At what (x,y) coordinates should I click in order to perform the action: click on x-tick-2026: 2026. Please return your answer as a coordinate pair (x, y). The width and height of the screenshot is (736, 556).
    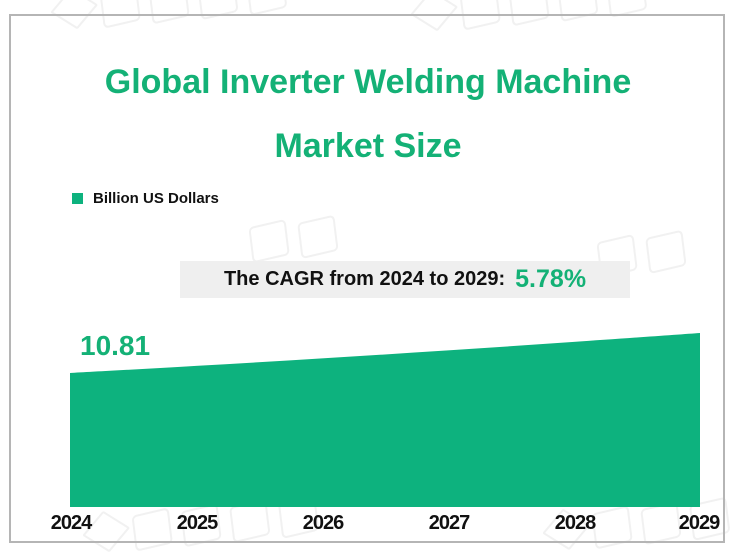
    Looking at the image, I should click on (323, 523).